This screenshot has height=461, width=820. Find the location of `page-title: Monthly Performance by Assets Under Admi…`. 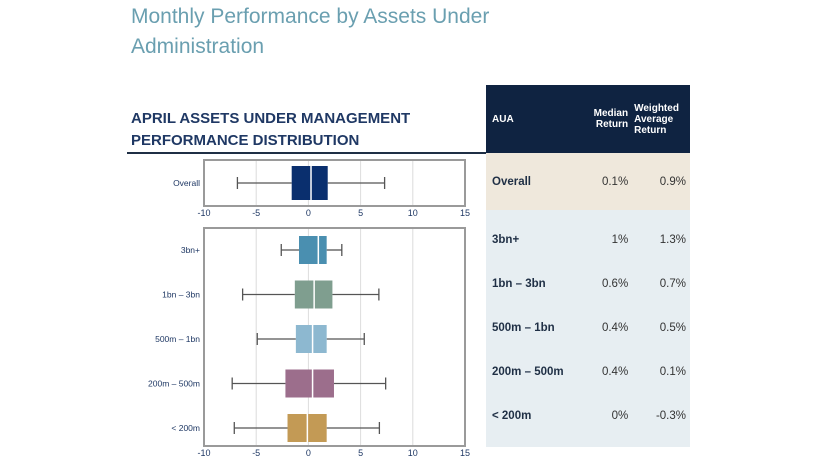

page-title: Monthly Performance by Assets Under Admi… is located at coordinates (310, 31).